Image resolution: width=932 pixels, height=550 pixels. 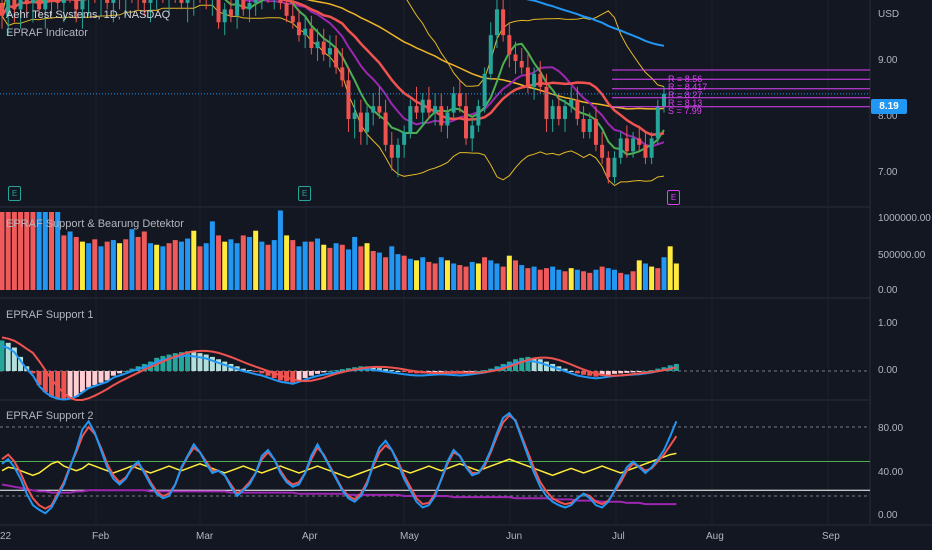 What do you see at coordinates (888, 172) in the screenshot?
I see `price-tick: 7.00` at bounding box center [888, 172].